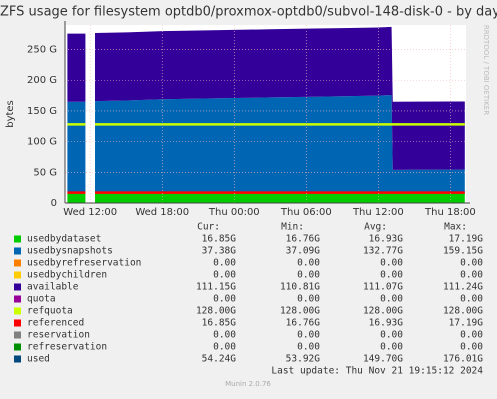 The image size is (497, 399). I want to click on legend-label: reservation, so click(58, 335).